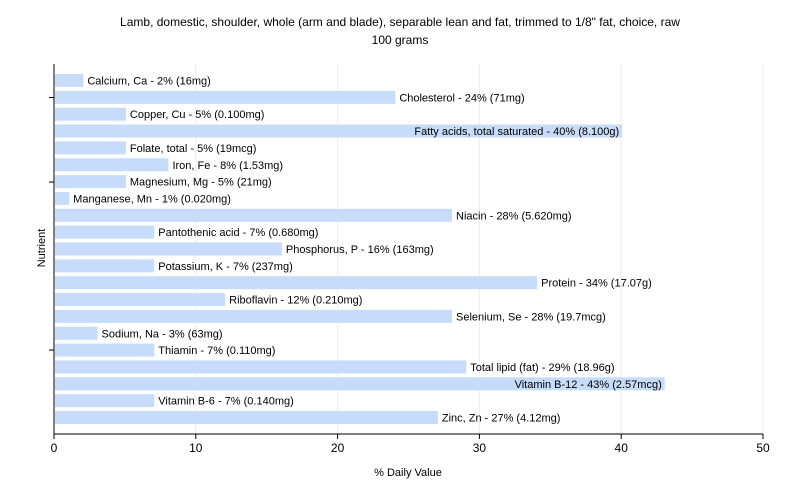 This screenshot has width=800, height=500. Describe the element at coordinates (338, 448) in the screenshot. I see `x-tick-label: 20` at that location.